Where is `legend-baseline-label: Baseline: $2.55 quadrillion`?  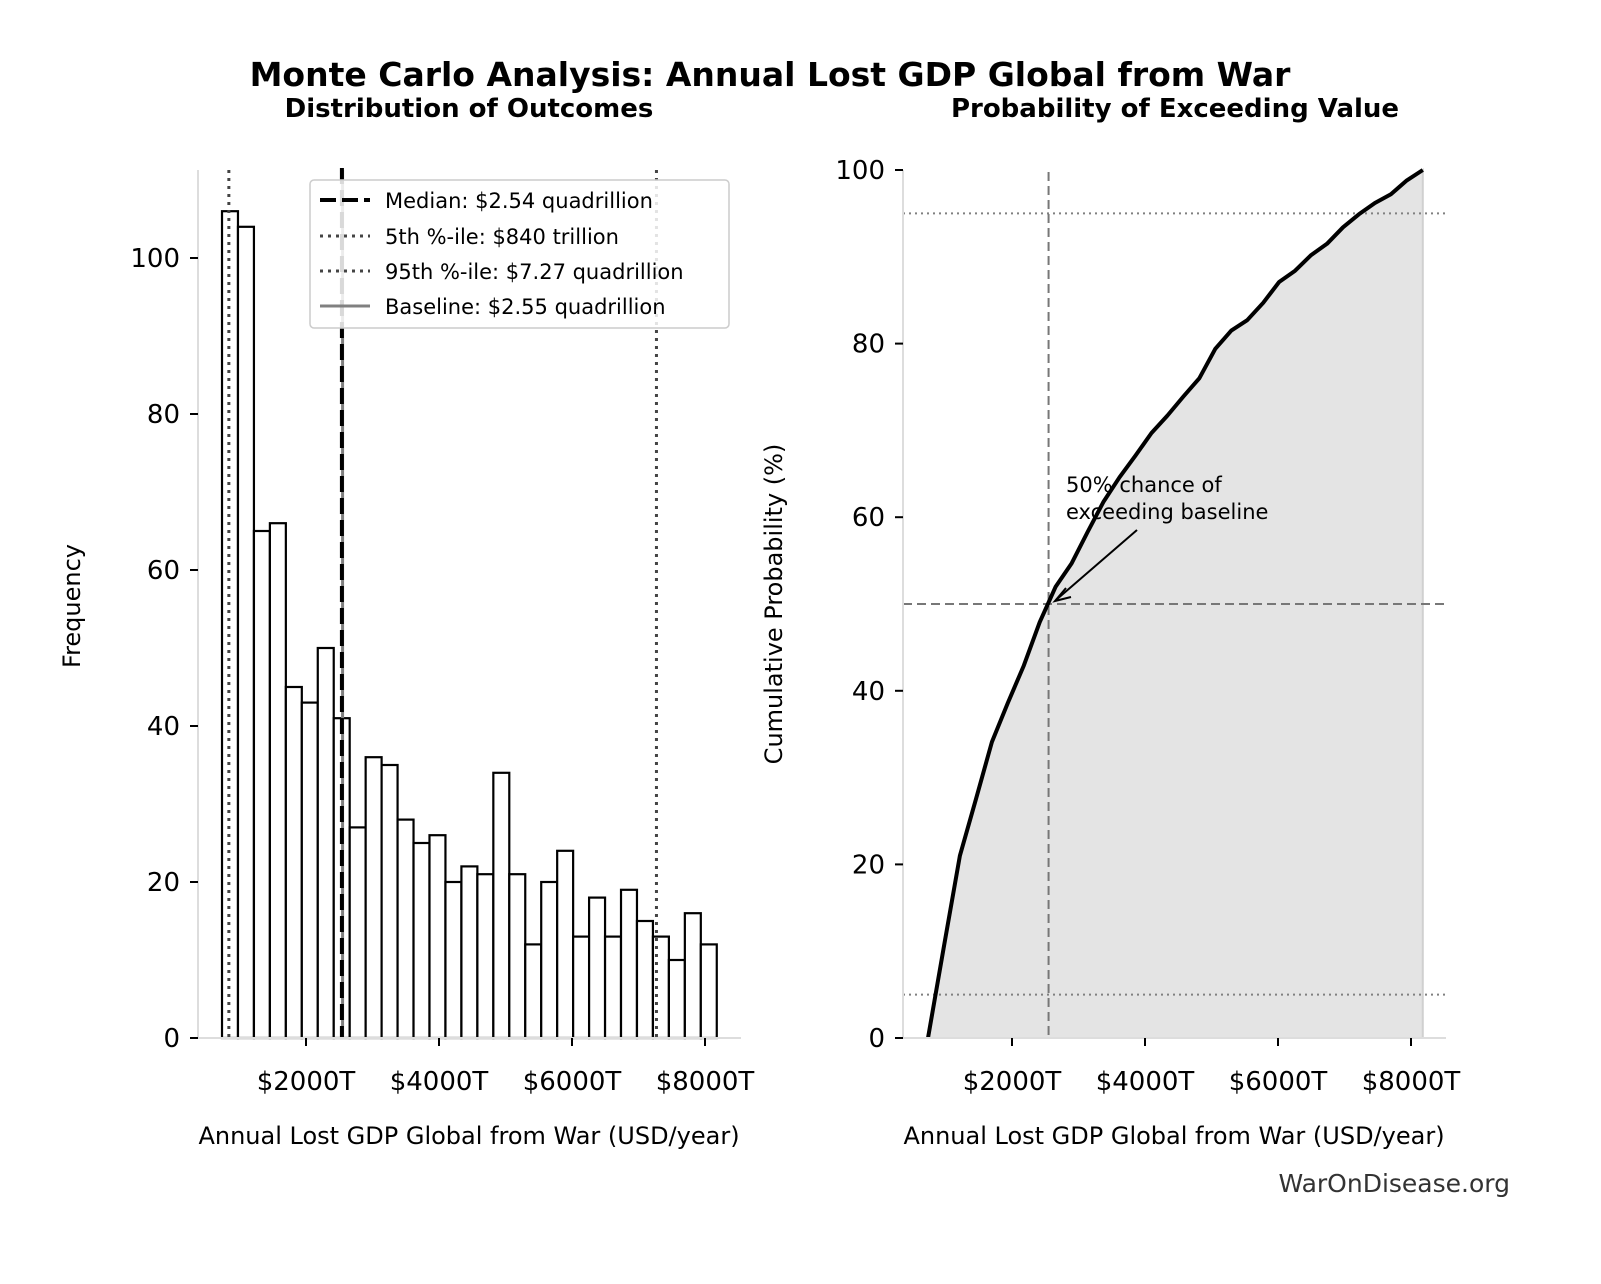 legend-baseline-label: Baseline: $2.55 quadrillion is located at coordinates (525, 307).